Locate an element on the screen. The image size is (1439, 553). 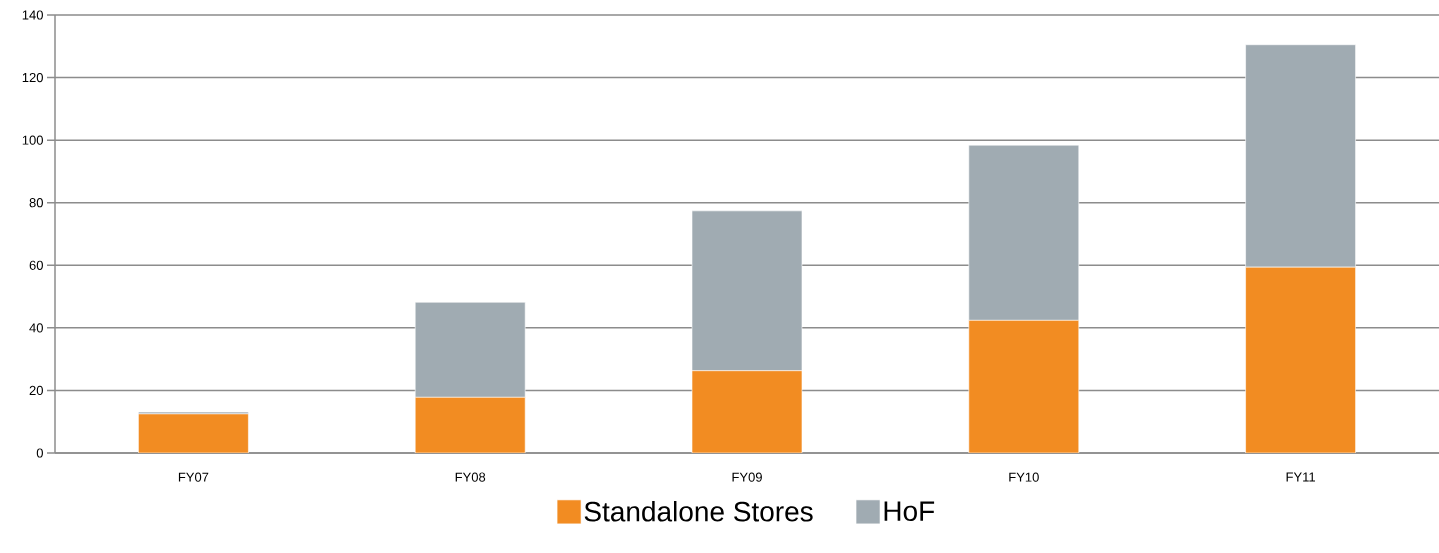
y-tick-label: 0 is located at coordinates (39, 453).